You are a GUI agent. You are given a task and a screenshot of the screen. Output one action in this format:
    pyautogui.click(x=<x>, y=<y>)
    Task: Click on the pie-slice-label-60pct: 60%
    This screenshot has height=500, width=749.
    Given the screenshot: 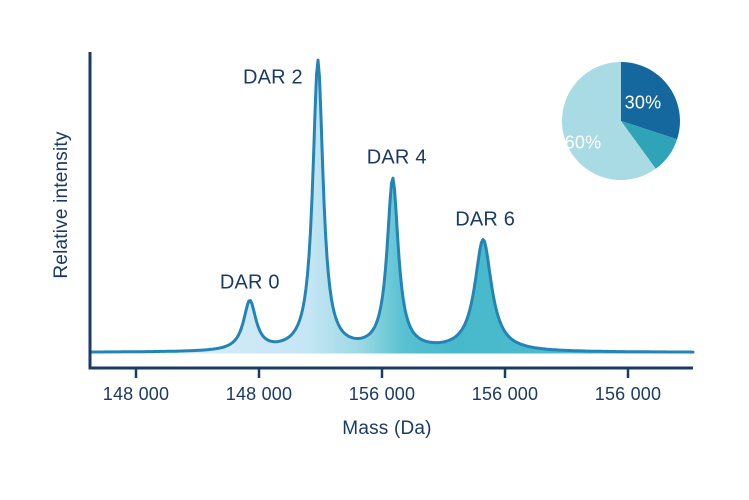 What is the action you would take?
    pyautogui.click(x=583, y=142)
    